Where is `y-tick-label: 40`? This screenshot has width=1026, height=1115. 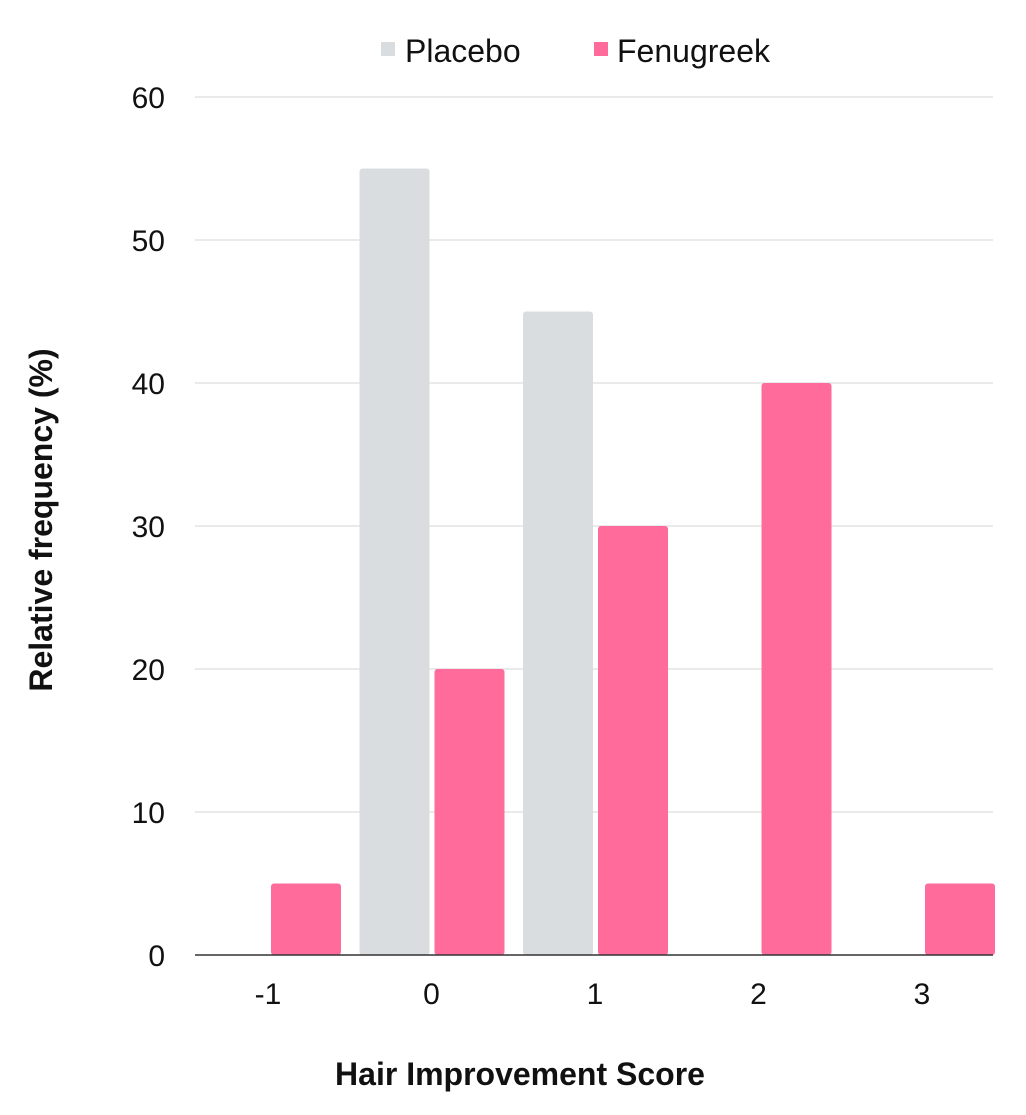 y-tick-label: 40 is located at coordinates (148, 384).